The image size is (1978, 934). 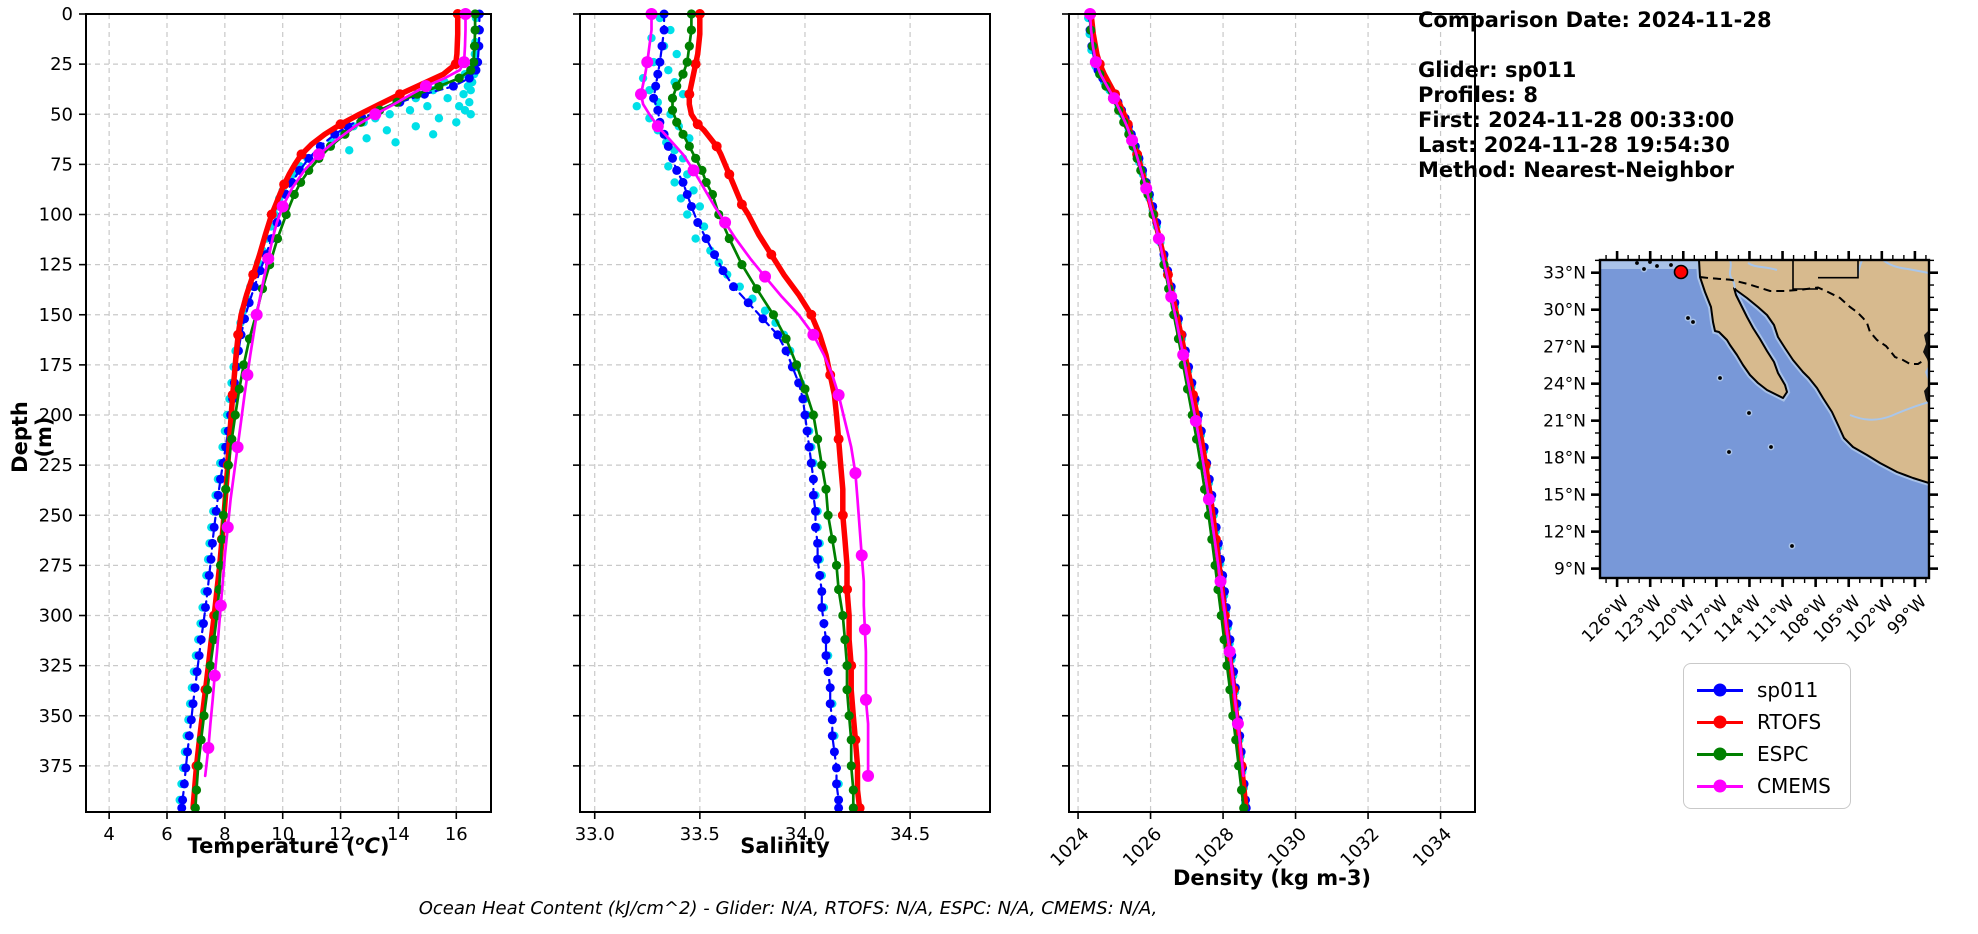 What do you see at coordinates (456, 834) in the screenshot?
I see `svg-text: 16` at bounding box center [456, 834].